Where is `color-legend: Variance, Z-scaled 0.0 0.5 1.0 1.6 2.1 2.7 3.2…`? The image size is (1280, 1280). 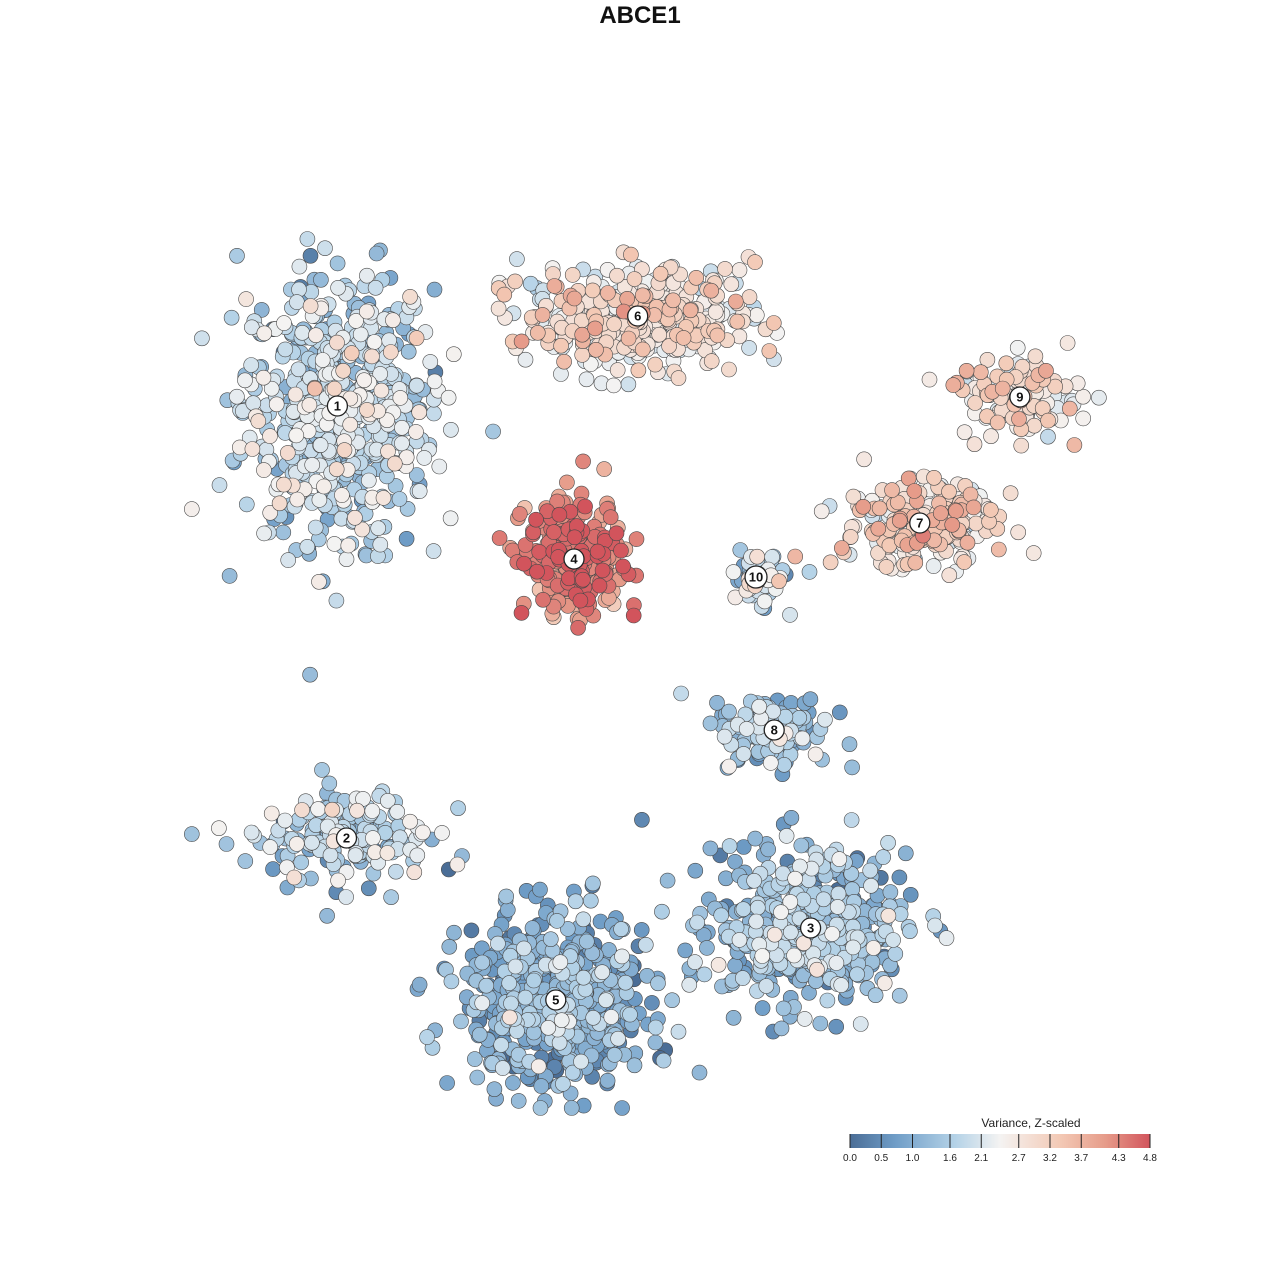 color-legend: Variance, Z-scaled 0.0 0.5 1.0 1.6 2.1 2.7 3.2… is located at coordinates (1000, 1140).